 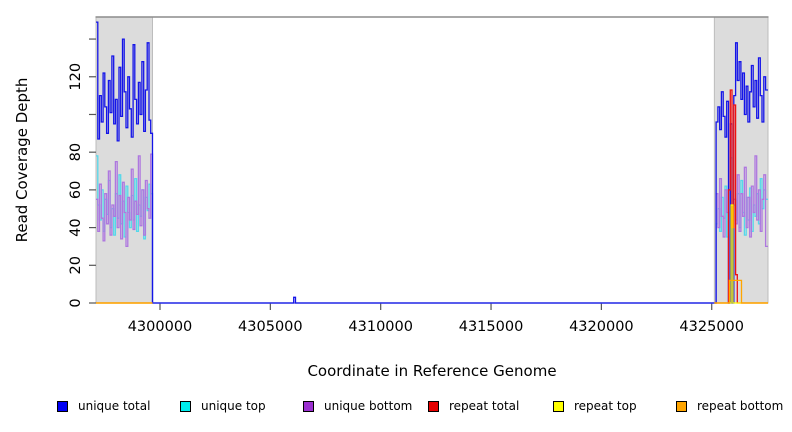 What do you see at coordinates (76, 265) in the screenshot?
I see `y-tick-label: 20` at bounding box center [76, 265].